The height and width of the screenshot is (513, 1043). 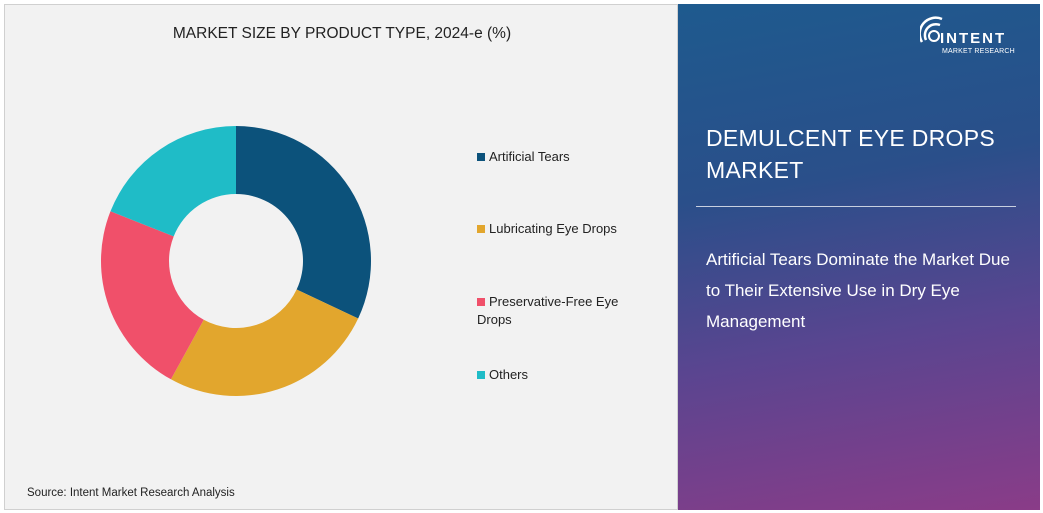 I want to click on legend-item: Lubricating Eye Drops, so click(x=557, y=229).